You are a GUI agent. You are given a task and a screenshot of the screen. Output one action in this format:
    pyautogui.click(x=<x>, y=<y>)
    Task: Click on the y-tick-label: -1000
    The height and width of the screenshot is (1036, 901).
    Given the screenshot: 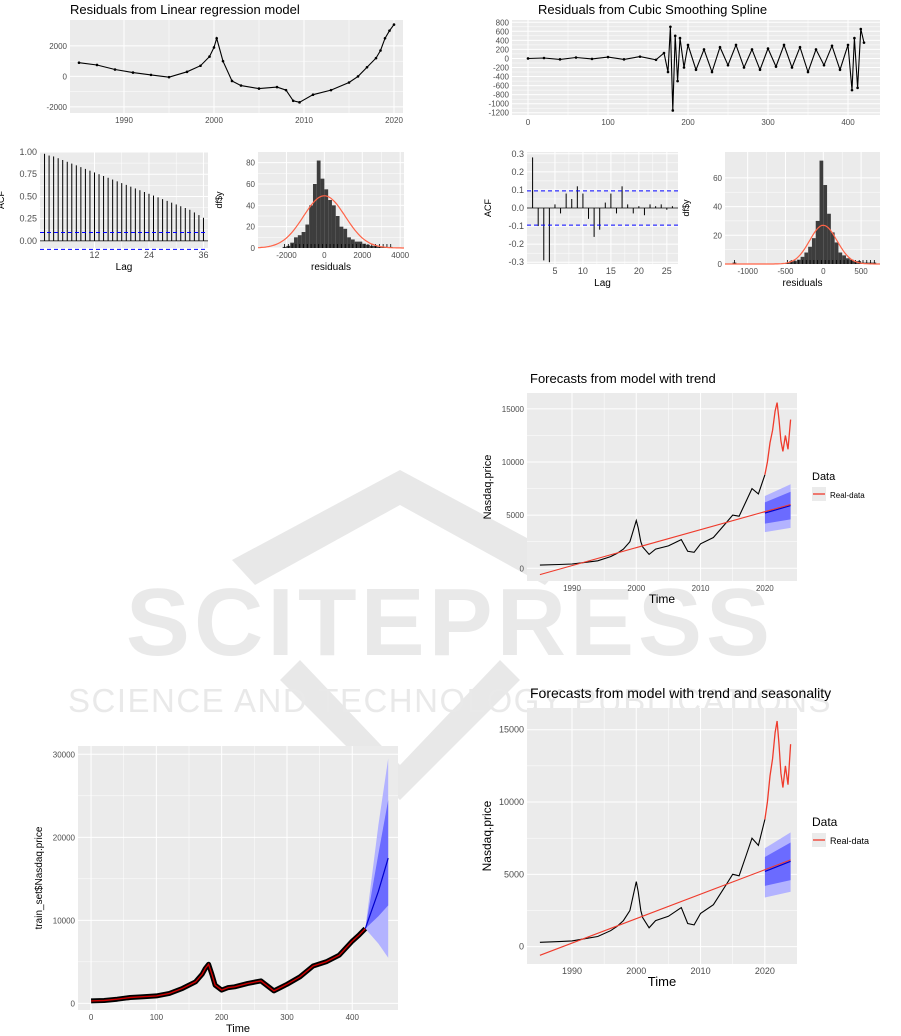 What is the action you would take?
    pyautogui.click(x=499, y=104)
    